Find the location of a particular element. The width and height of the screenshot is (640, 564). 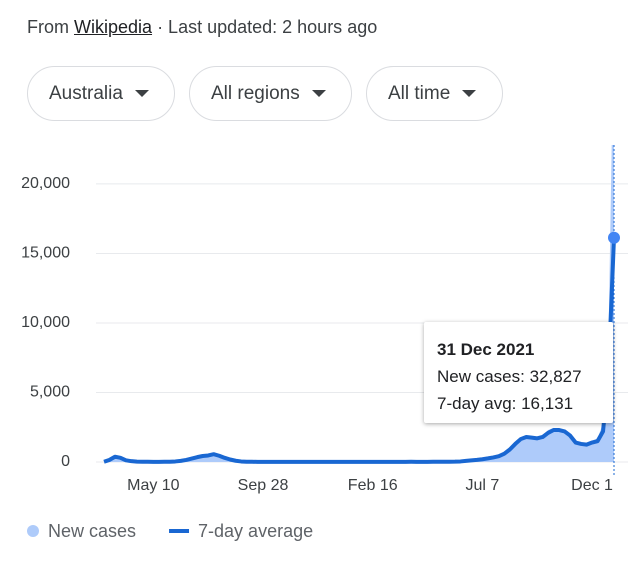

y-tick-label: 20,000 is located at coordinates (45, 183).